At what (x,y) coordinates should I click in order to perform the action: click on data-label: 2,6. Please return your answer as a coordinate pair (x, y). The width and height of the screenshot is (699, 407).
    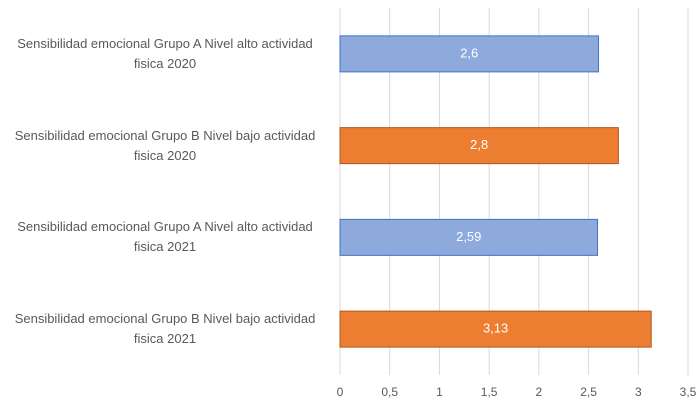
    Looking at the image, I should click on (469, 52).